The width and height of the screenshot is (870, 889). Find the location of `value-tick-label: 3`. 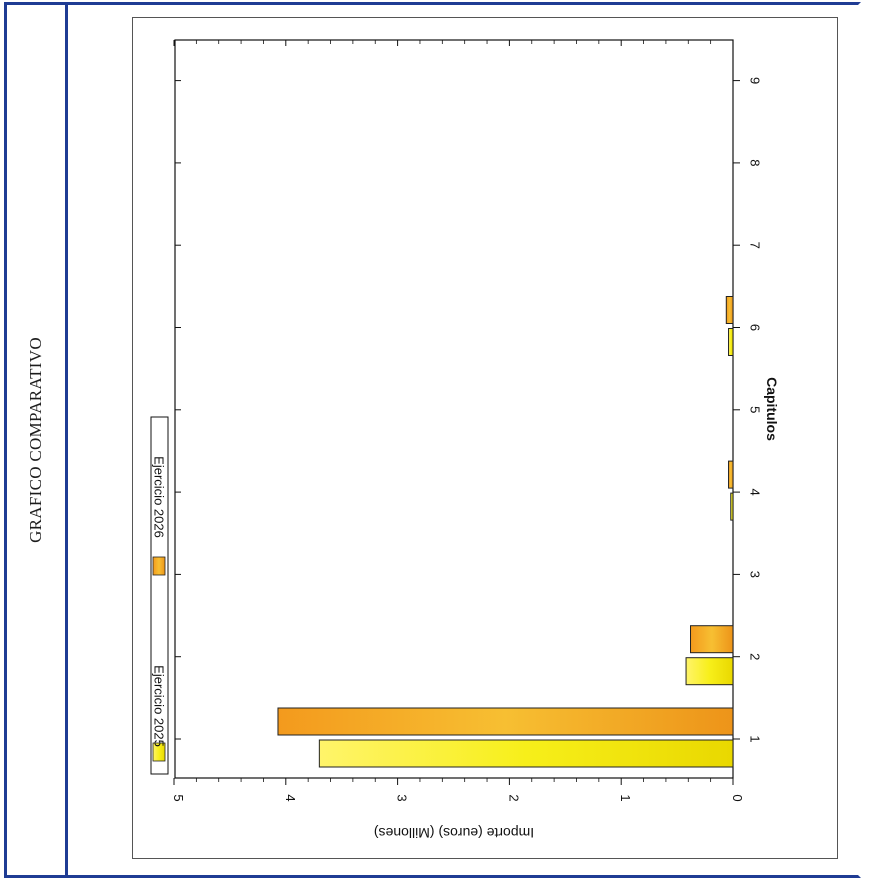

value-tick-label: 3 is located at coordinates (402, 797).